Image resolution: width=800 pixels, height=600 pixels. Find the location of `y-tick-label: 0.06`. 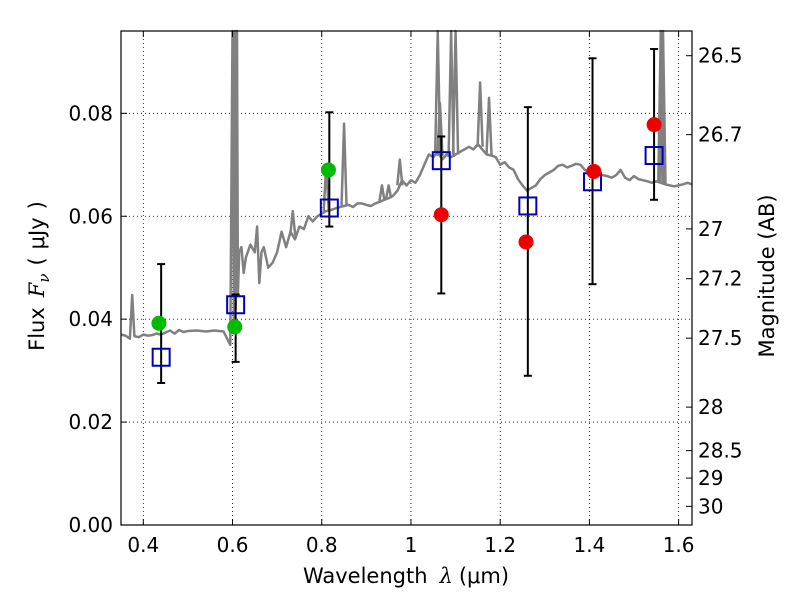

y-tick-label: 0.06 is located at coordinates (90, 216).